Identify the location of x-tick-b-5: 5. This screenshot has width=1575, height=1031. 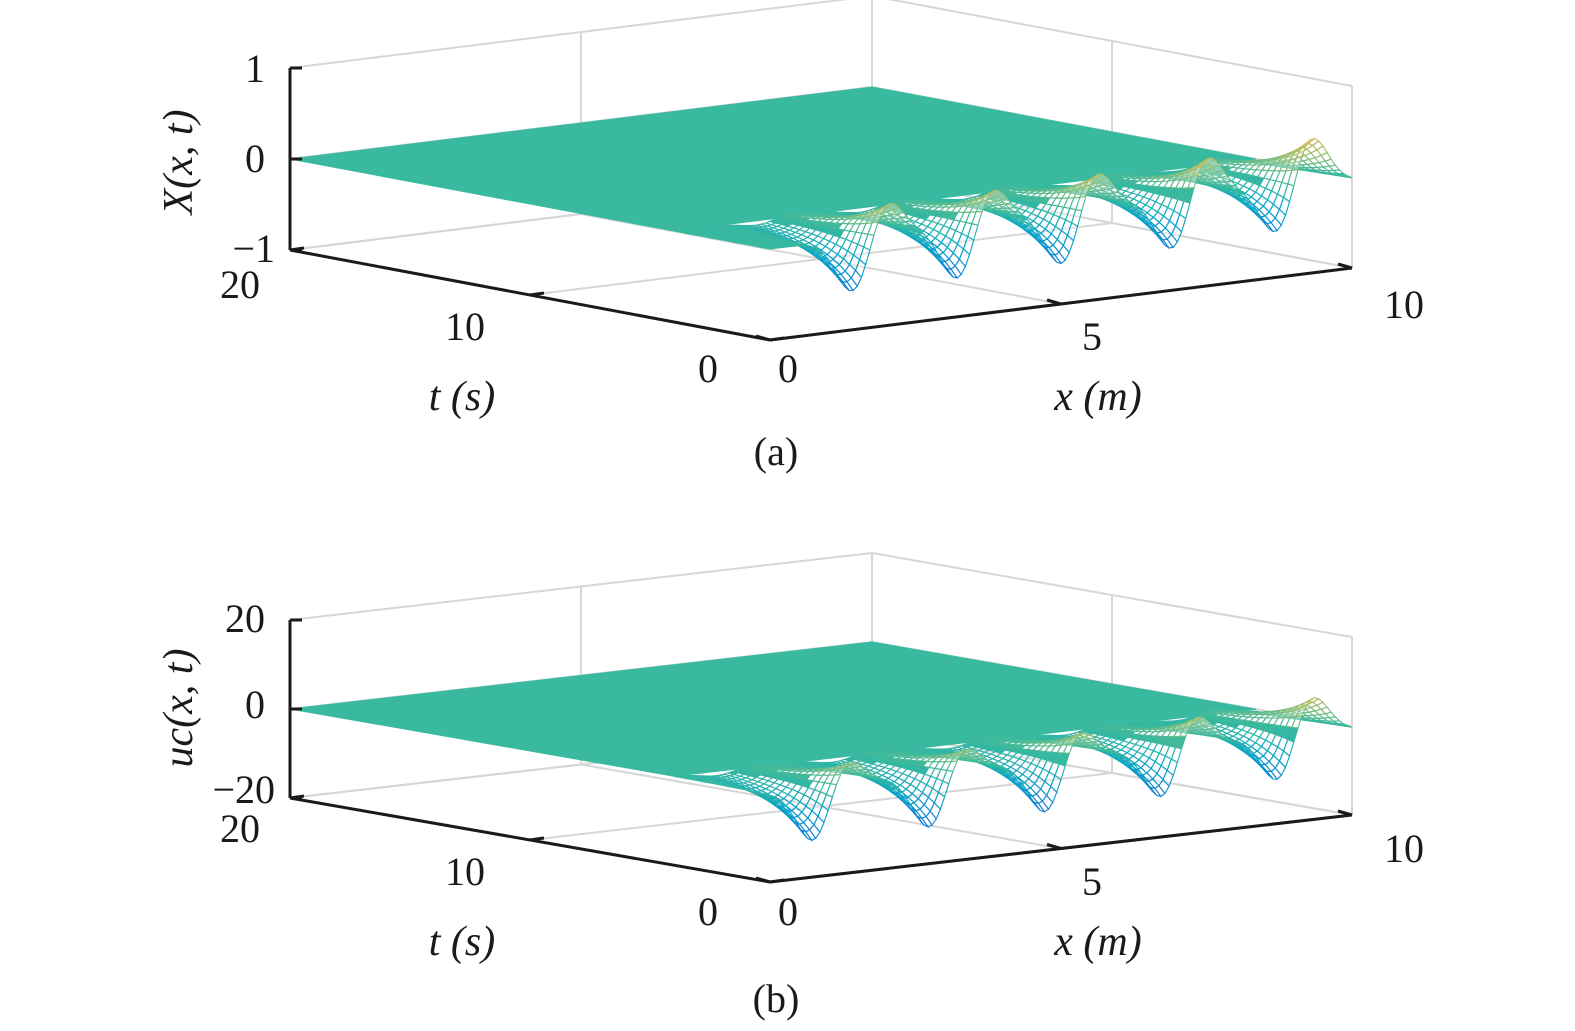
(1092, 881).